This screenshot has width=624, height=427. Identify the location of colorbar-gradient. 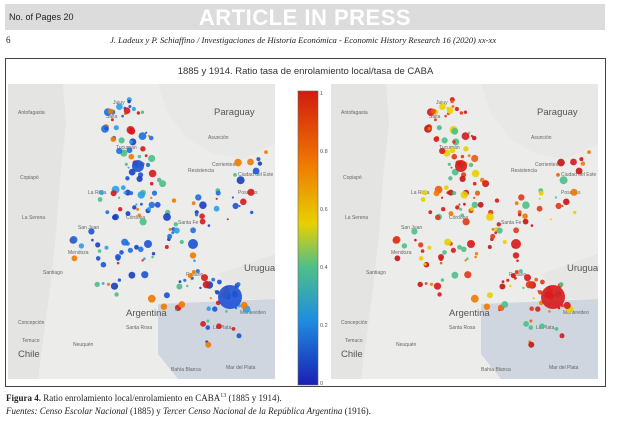
(308, 238).